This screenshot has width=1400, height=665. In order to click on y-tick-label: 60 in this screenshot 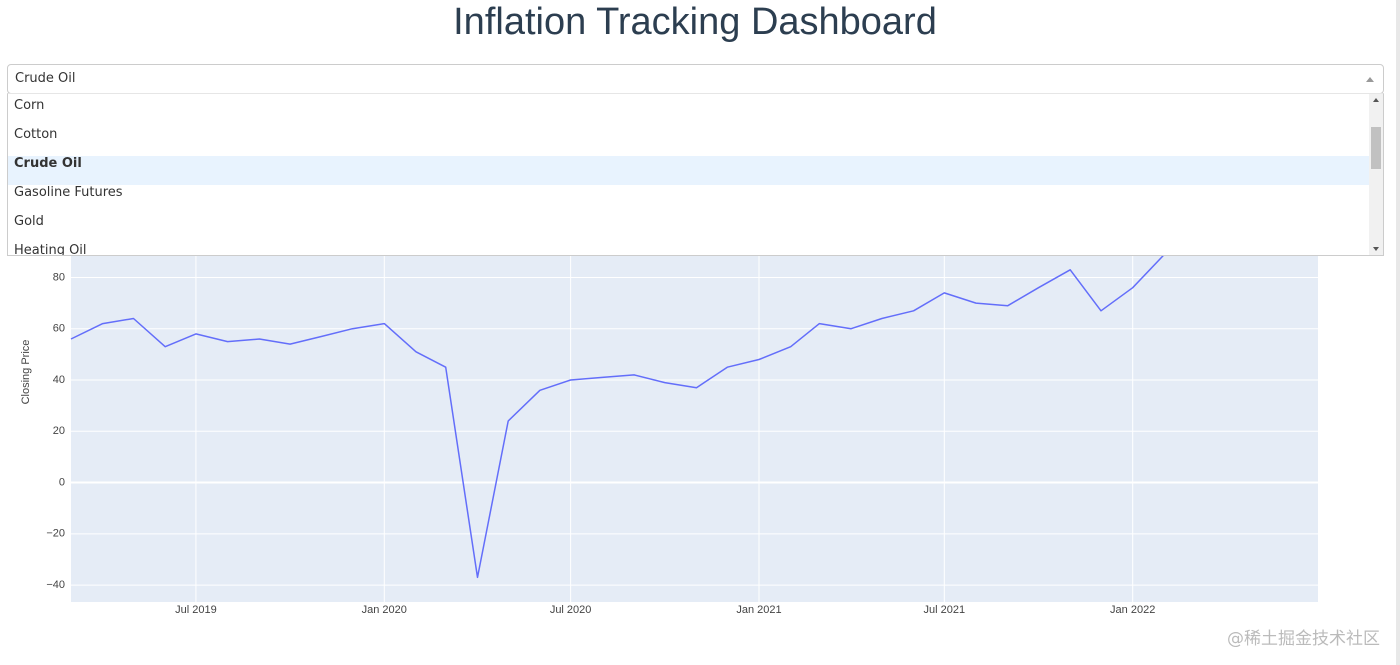, I will do `click(59, 329)`.